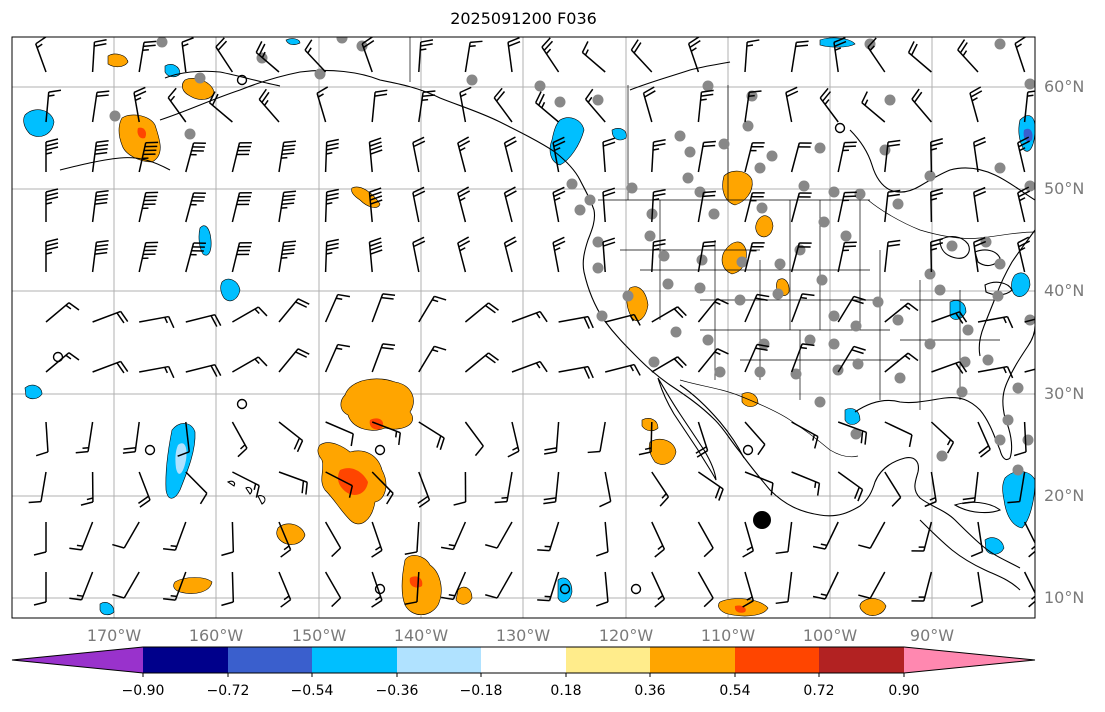 Image resolution: width=1105 pixels, height=712 pixels. Describe the element at coordinates (830, 635) in the screenshot. I see `lon-label-100w: 100°W` at that location.